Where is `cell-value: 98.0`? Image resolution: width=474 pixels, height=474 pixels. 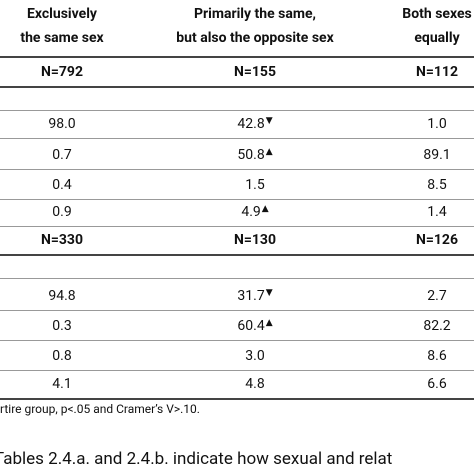 cell-value: 98.0 is located at coordinates (62, 124).